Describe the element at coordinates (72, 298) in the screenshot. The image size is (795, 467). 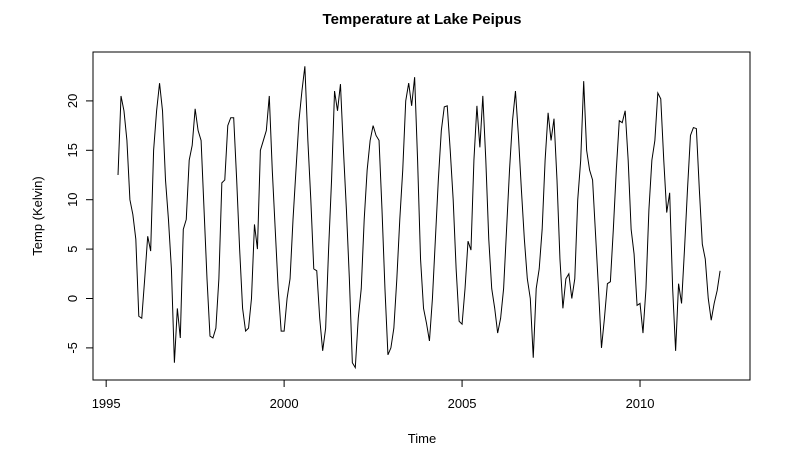
I see `y-tick-label: 0` at that location.